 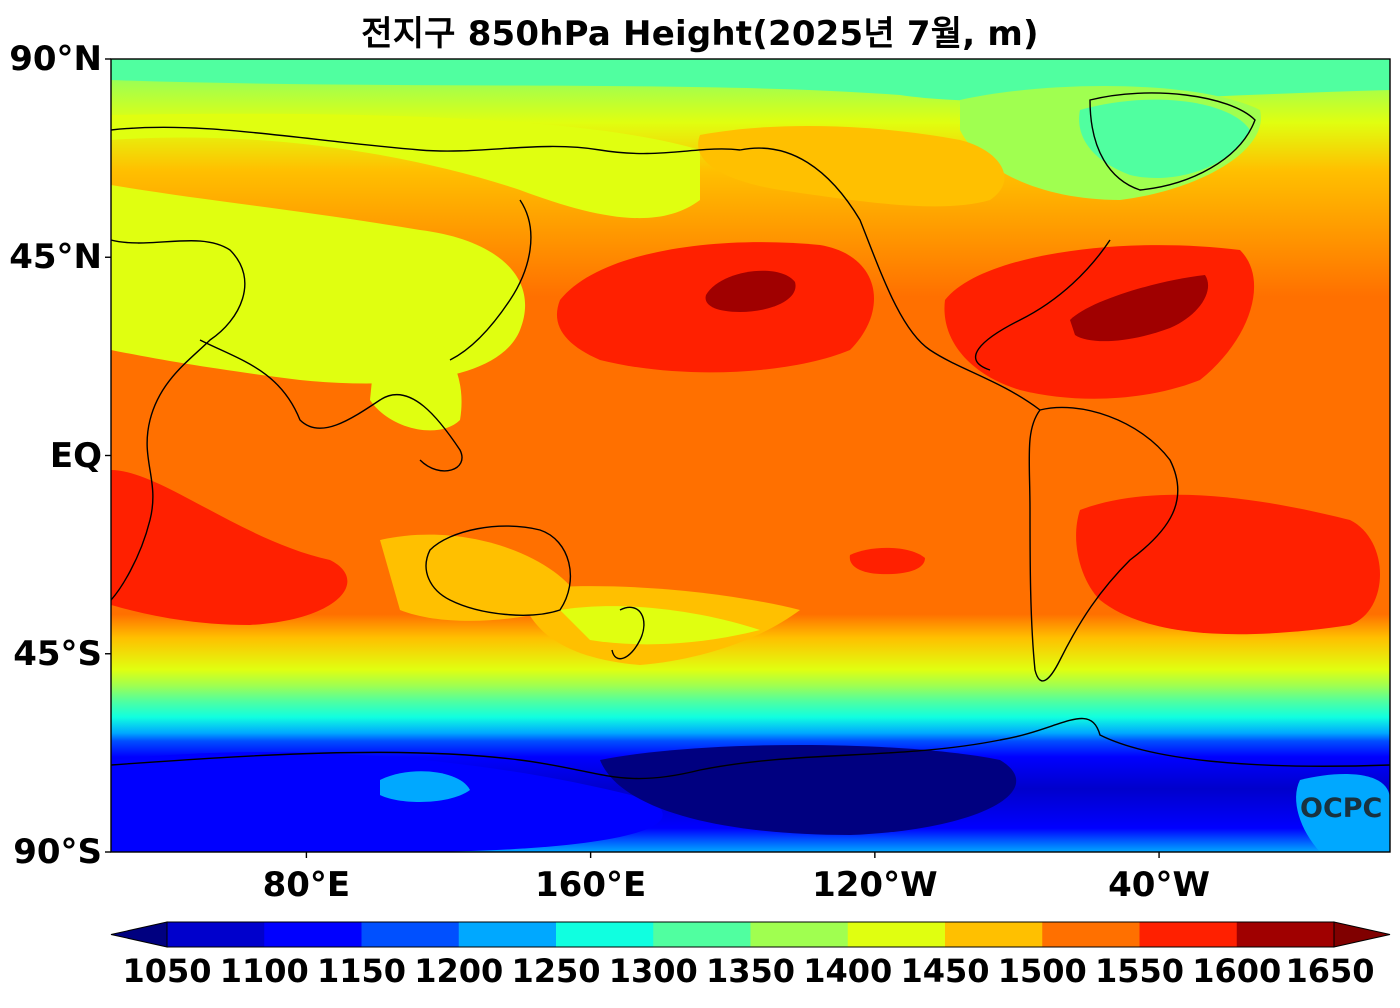 I want to click on colorbar-level-label: 1150, so click(x=361, y=971).